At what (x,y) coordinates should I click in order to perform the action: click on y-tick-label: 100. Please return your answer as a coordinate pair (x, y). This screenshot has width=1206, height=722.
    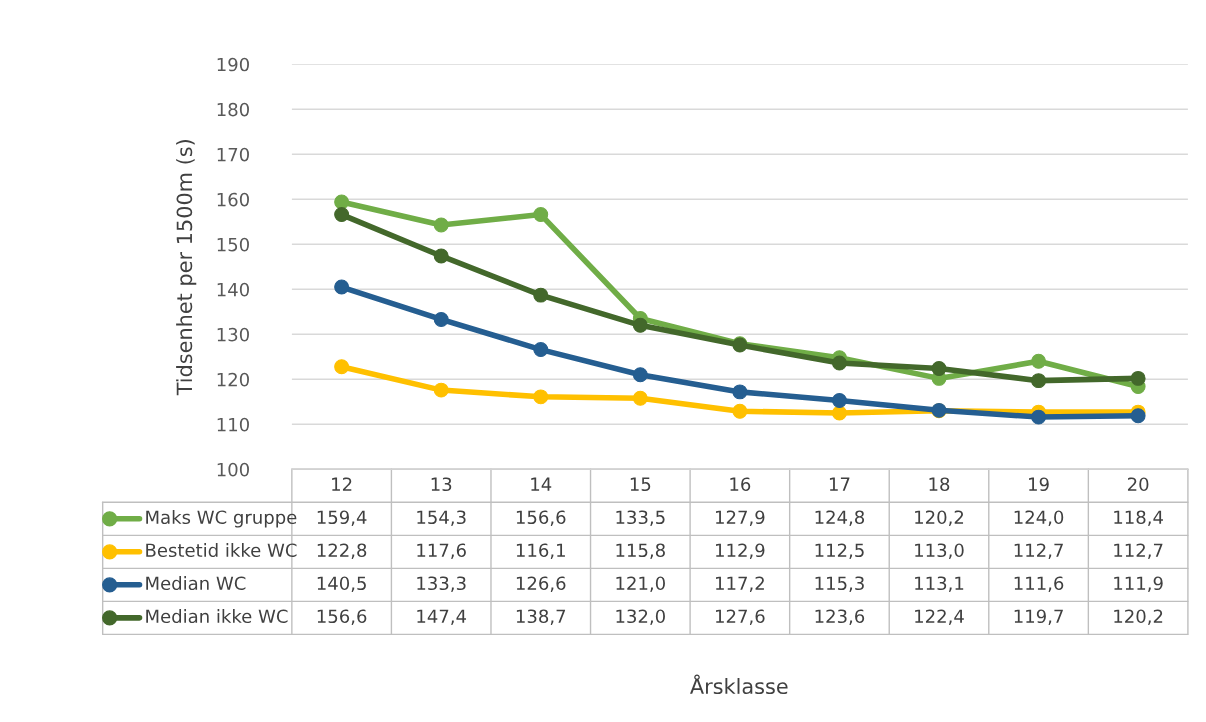
    Looking at the image, I should click on (233, 469).